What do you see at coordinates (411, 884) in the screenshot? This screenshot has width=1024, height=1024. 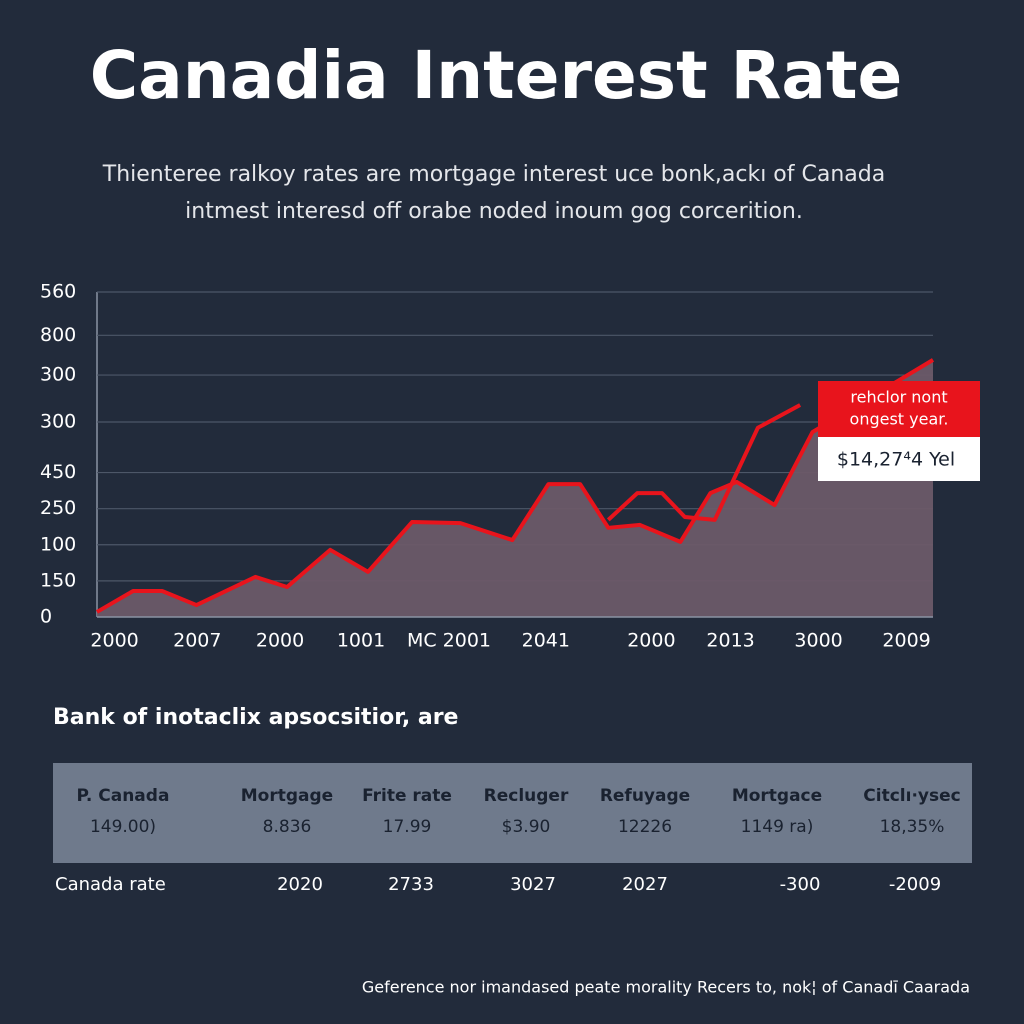 I see `row-value: 2733` at bounding box center [411, 884].